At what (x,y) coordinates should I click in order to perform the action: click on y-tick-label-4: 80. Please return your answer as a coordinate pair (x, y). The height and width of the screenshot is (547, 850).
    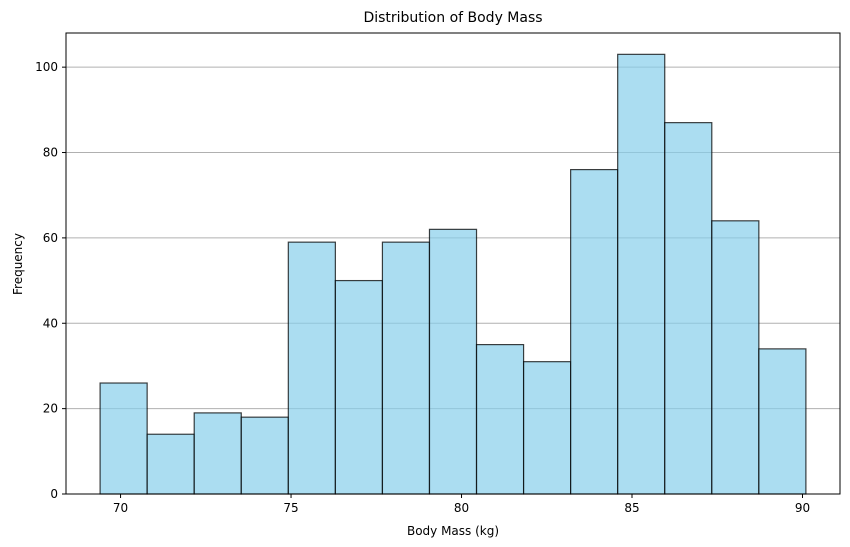
    Looking at the image, I should click on (50, 153).